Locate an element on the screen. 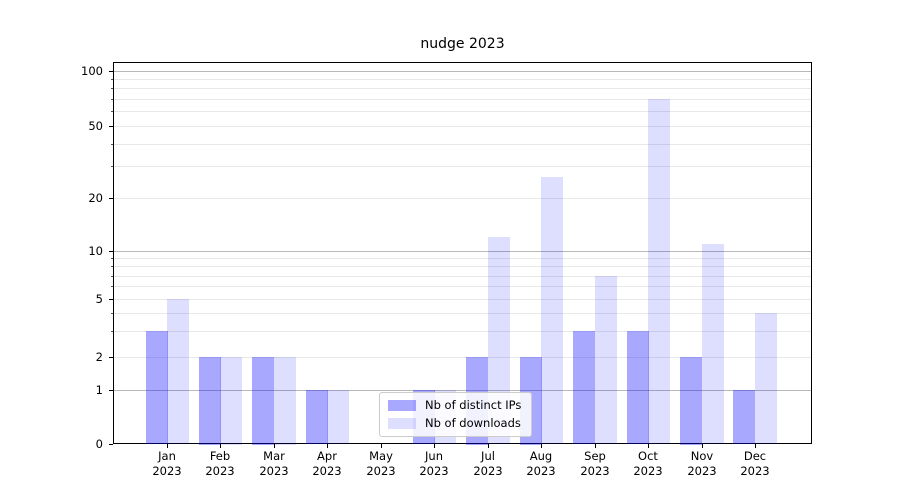 The image size is (900, 500). bar-nb-of-distinct-ips-sep-2023 is located at coordinates (584, 387).